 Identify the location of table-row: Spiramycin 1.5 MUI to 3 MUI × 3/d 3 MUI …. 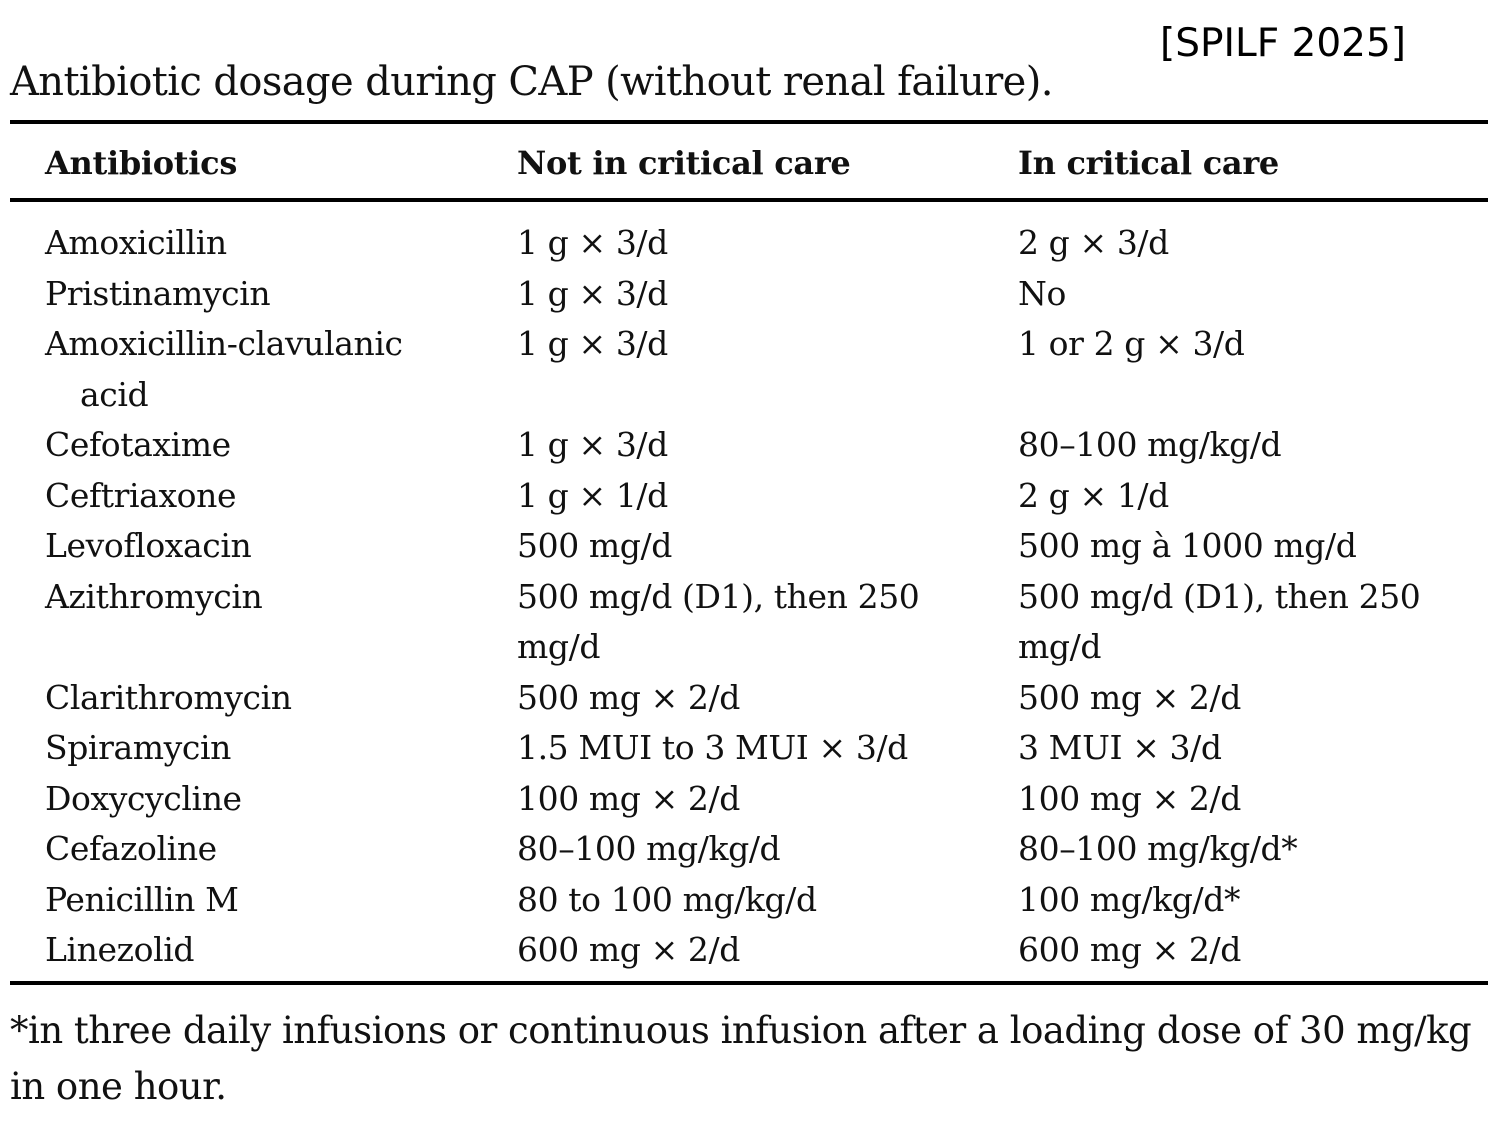
(751, 748).